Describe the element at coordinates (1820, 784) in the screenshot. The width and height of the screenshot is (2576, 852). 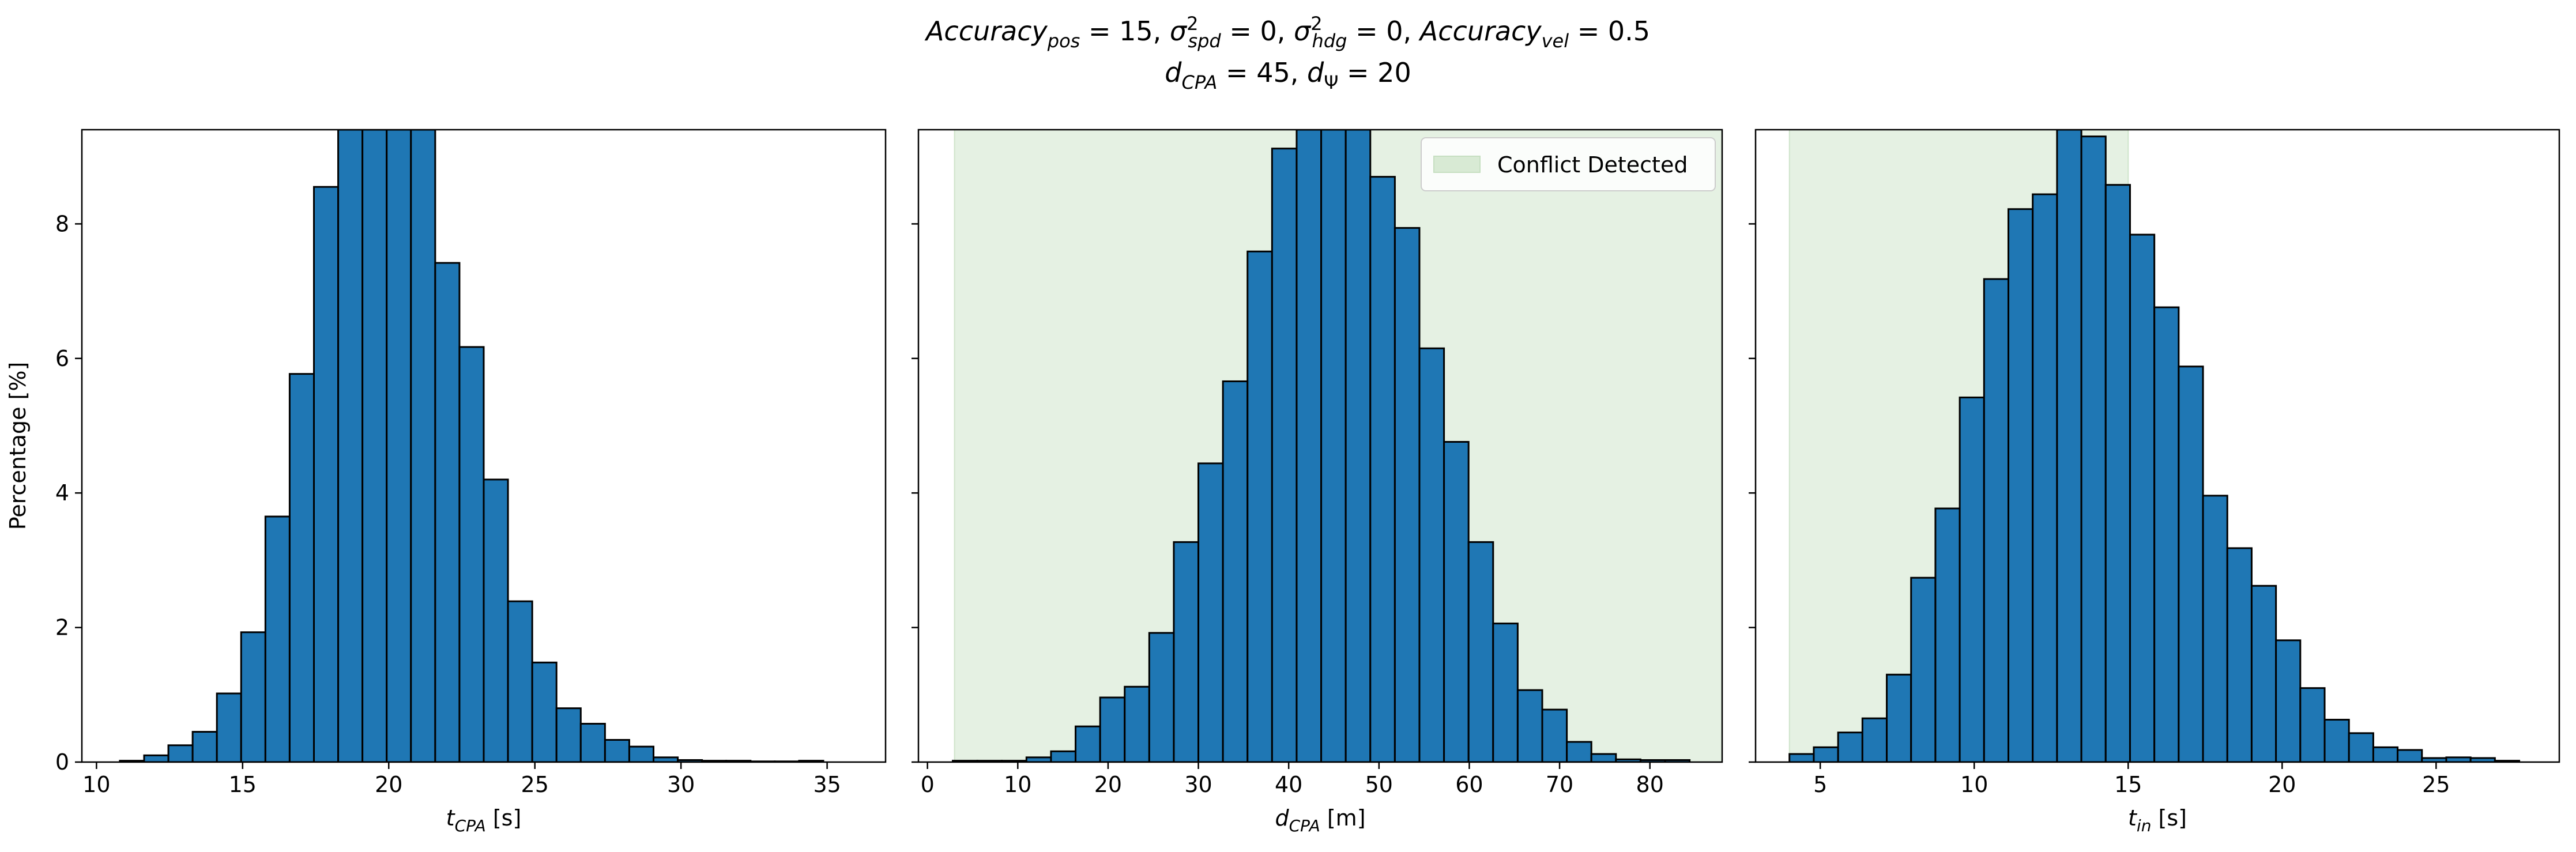
I see `x-tick-label: 5` at that location.